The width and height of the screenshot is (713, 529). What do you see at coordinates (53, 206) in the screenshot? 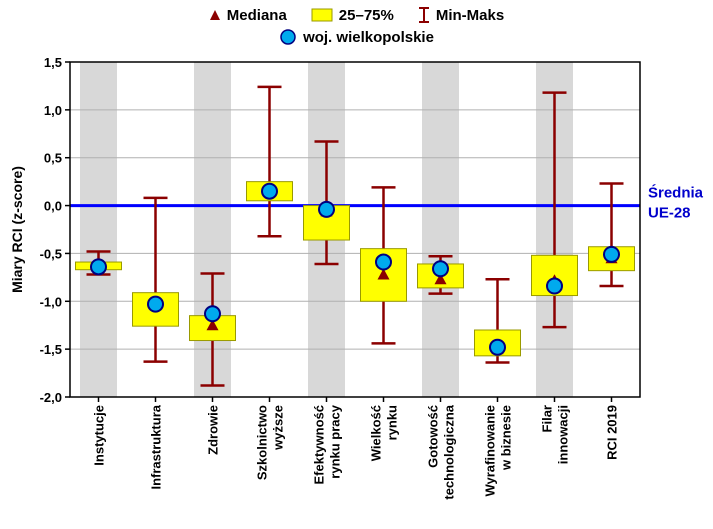
I see `y-tick-label: 0,0` at bounding box center [53, 206].